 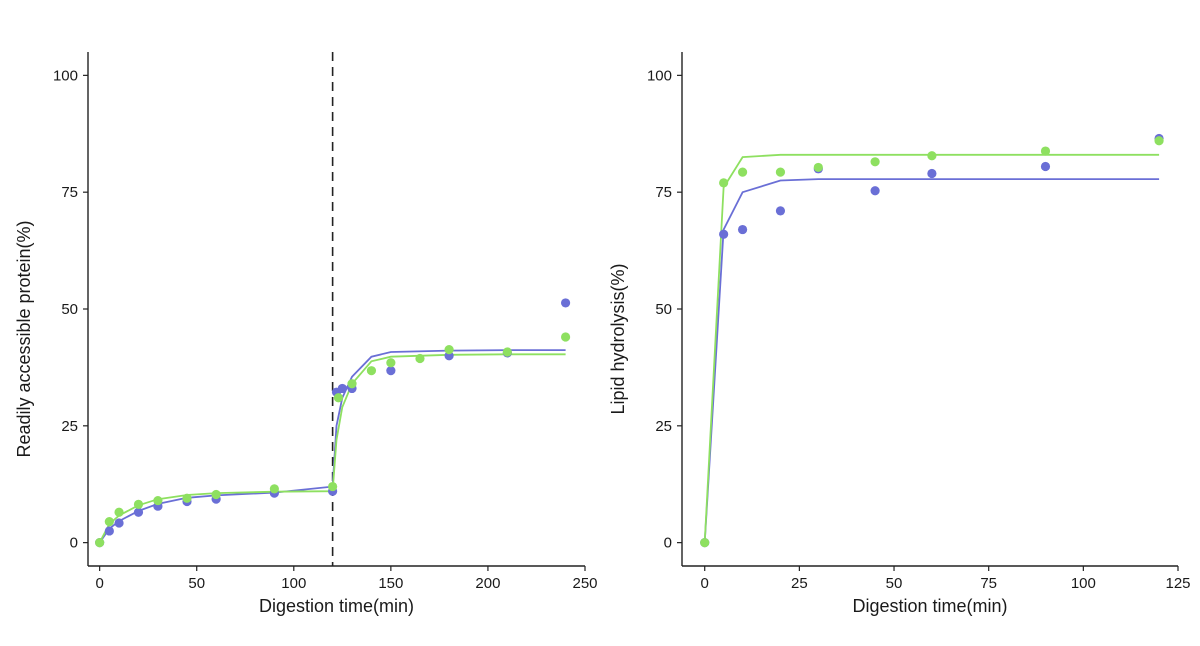 What do you see at coordinates (1177, 583) in the screenshot?
I see `x-tick-label: 125` at bounding box center [1177, 583].